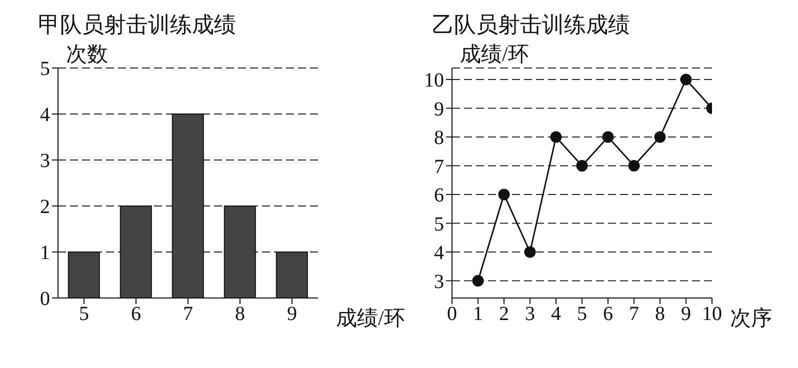 The height and width of the screenshot is (368, 798). Describe the element at coordinates (494, 54) in the screenshot. I see `y-axis-title: 成绩/环` at that location.